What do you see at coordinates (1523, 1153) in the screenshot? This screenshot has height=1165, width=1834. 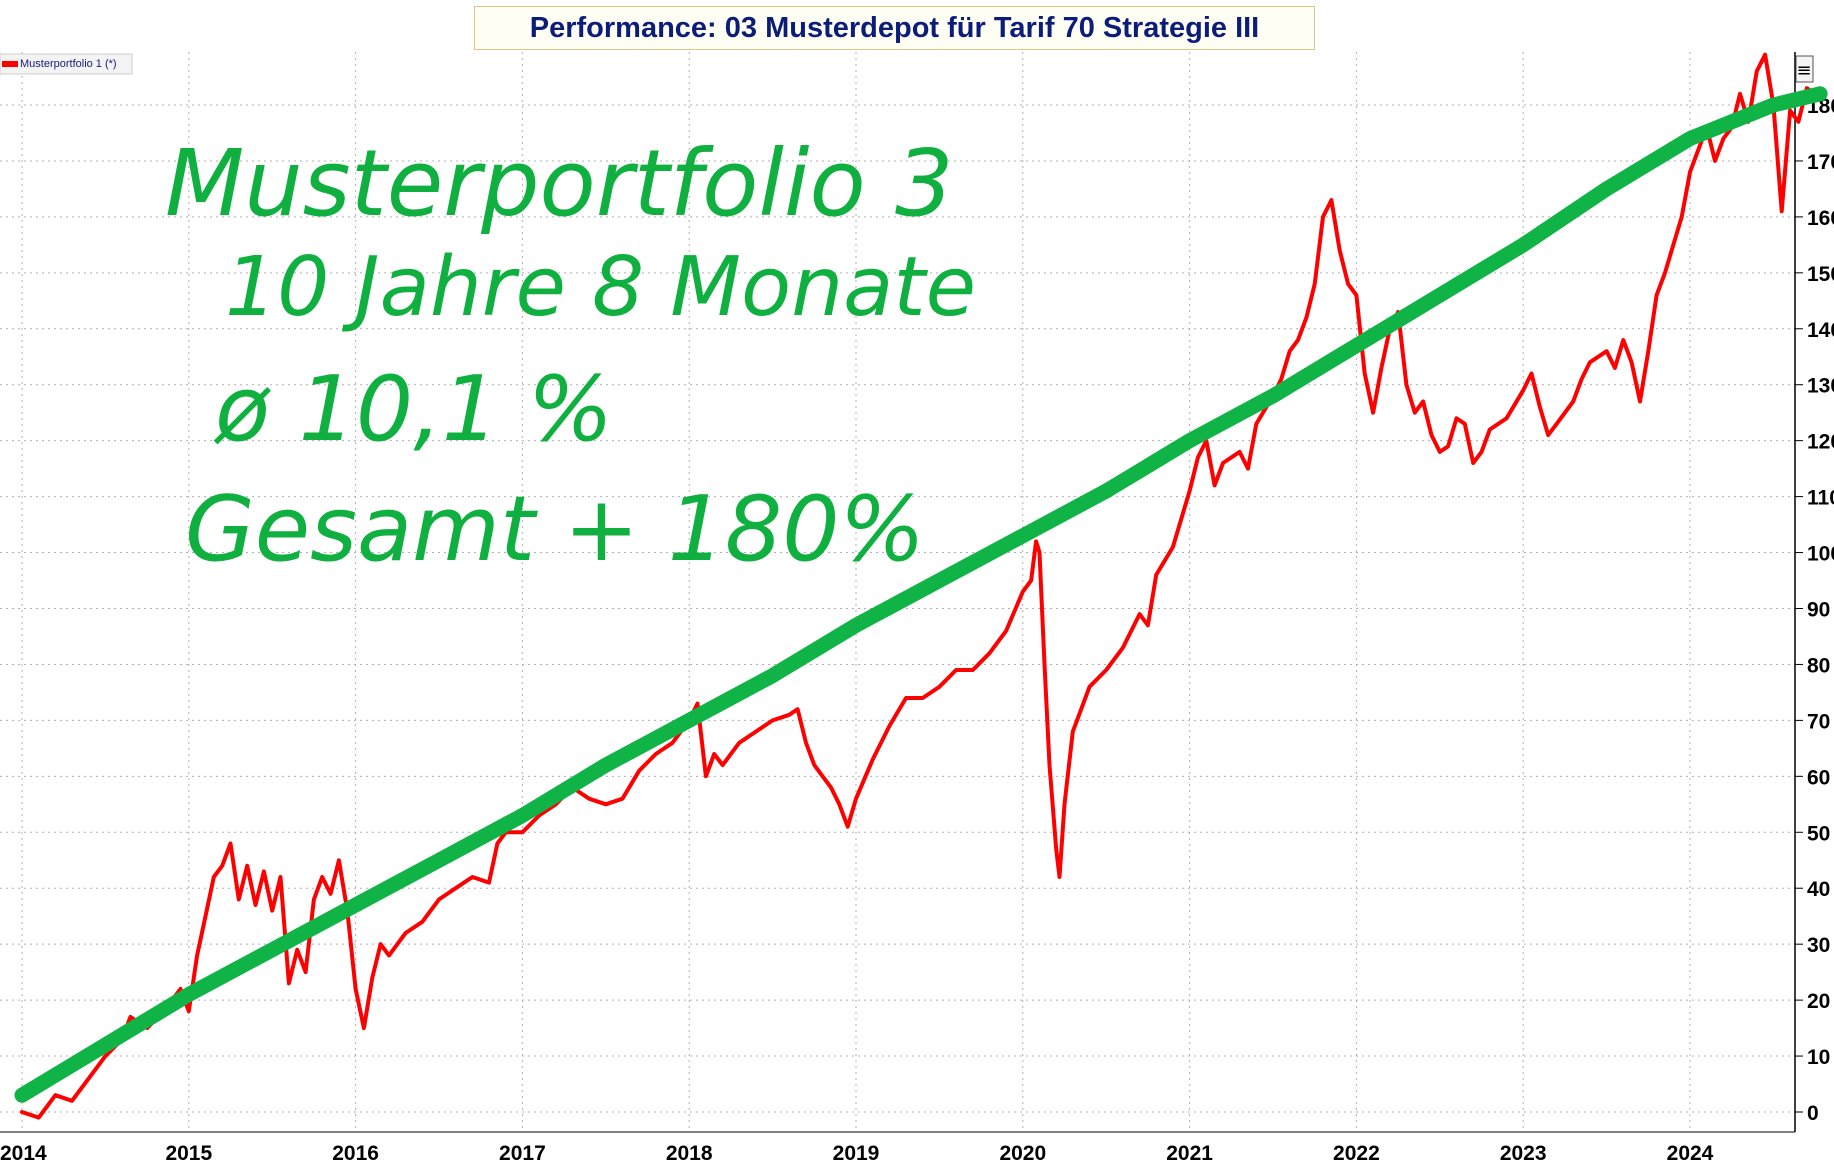 I see `x-tick-label: 2023` at bounding box center [1523, 1153].